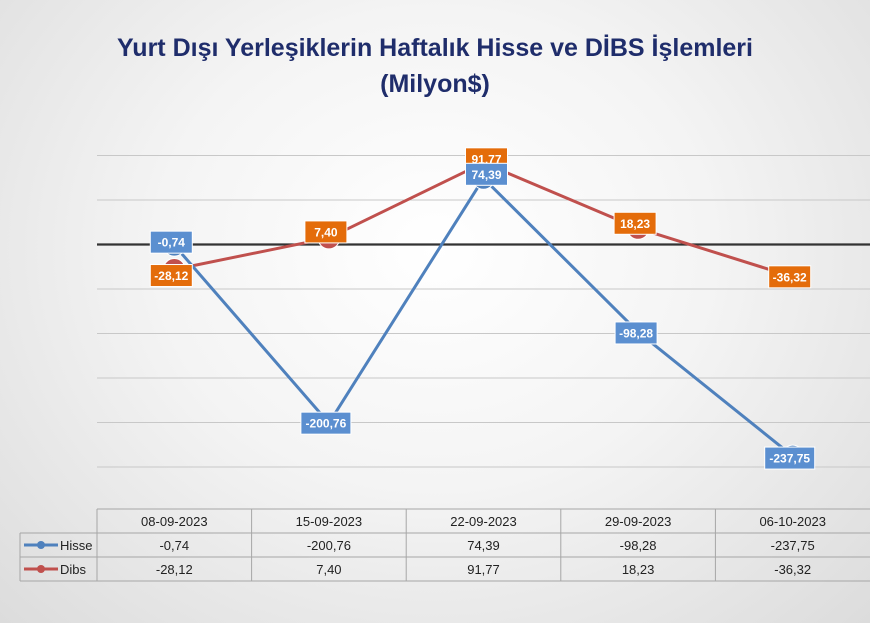  What do you see at coordinates (76, 545) in the screenshot?
I see `legend-label-hisse: Hisse` at bounding box center [76, 545].